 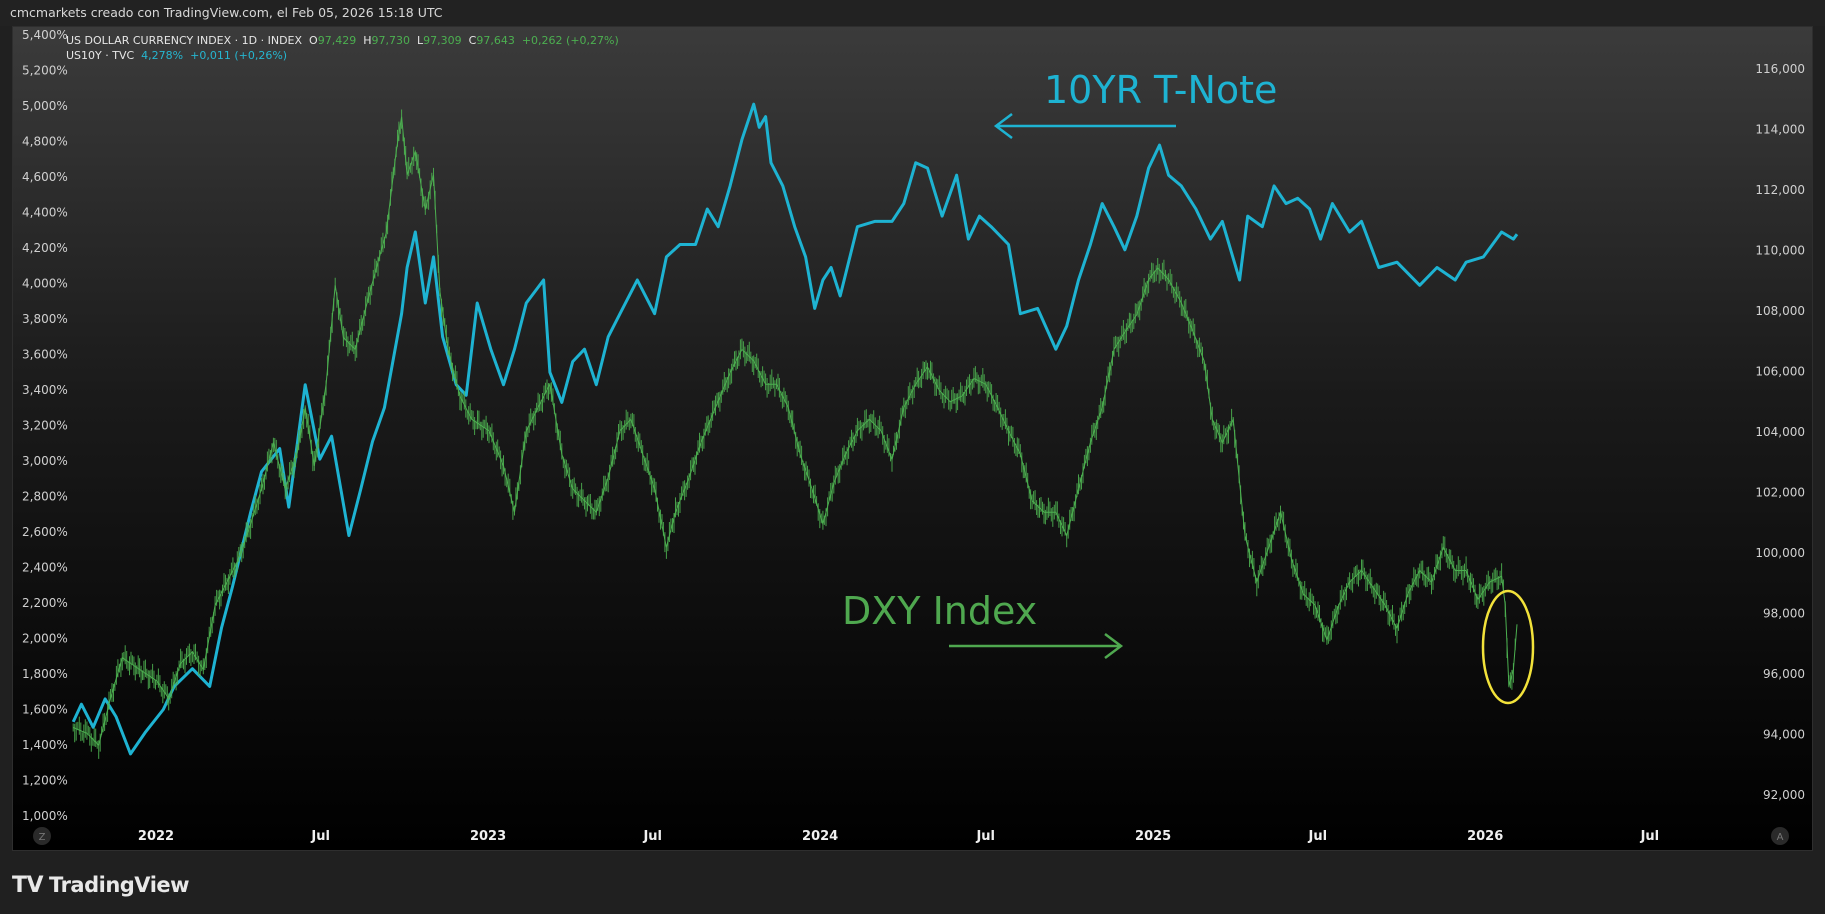 I want to click on auto-scale-right-button: A, so click(x=1780, y=836).